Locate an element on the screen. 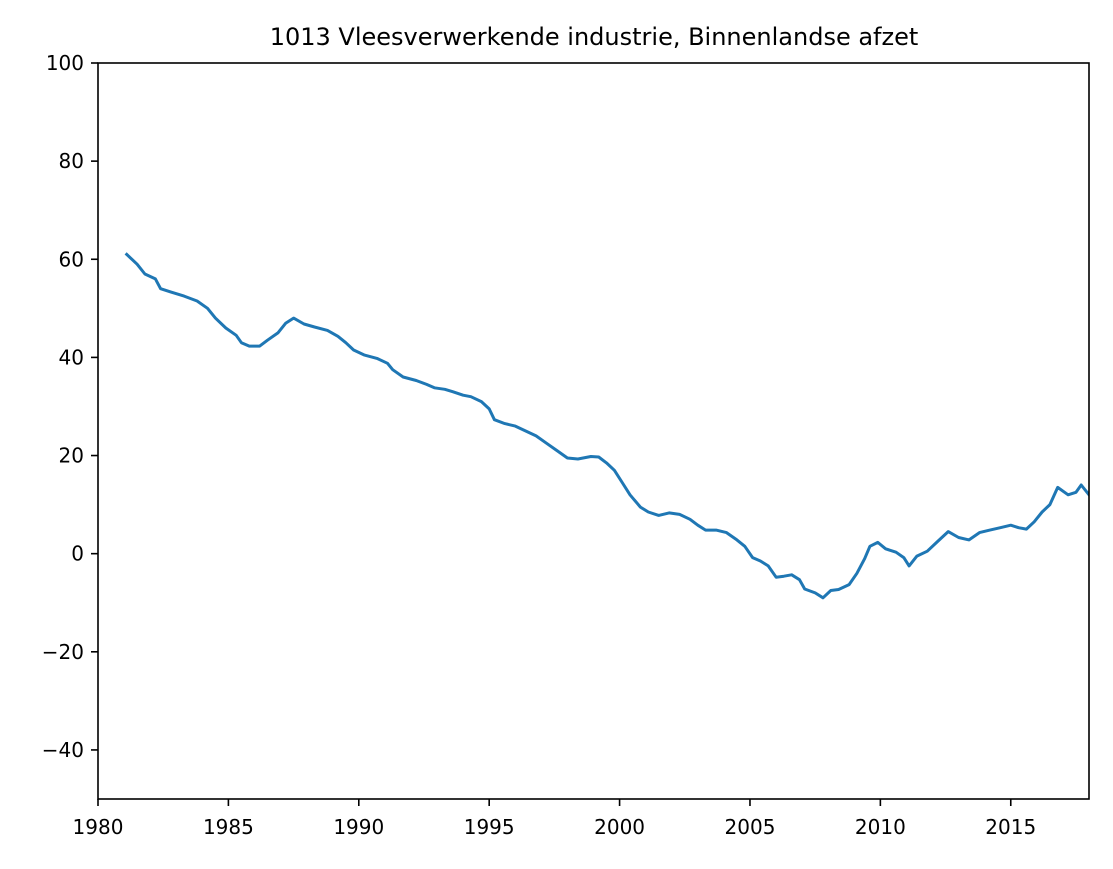  y-tick-label: −20 is located at coordinates (63, 652).